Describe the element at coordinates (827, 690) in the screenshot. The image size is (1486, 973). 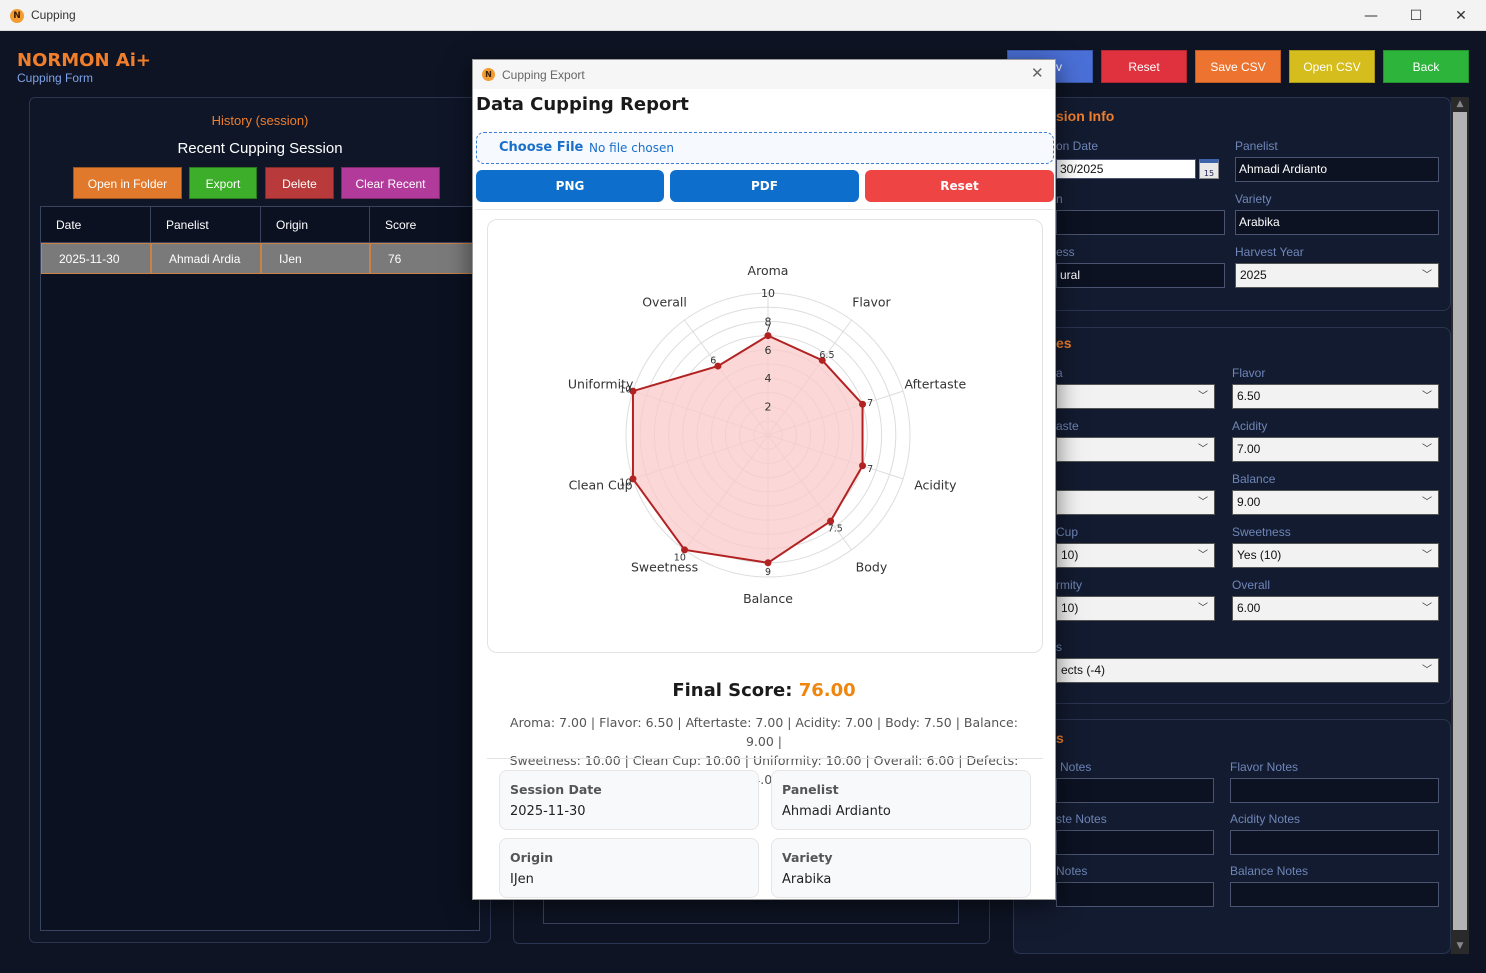
I see `final-score-value: 76.00` at that location.